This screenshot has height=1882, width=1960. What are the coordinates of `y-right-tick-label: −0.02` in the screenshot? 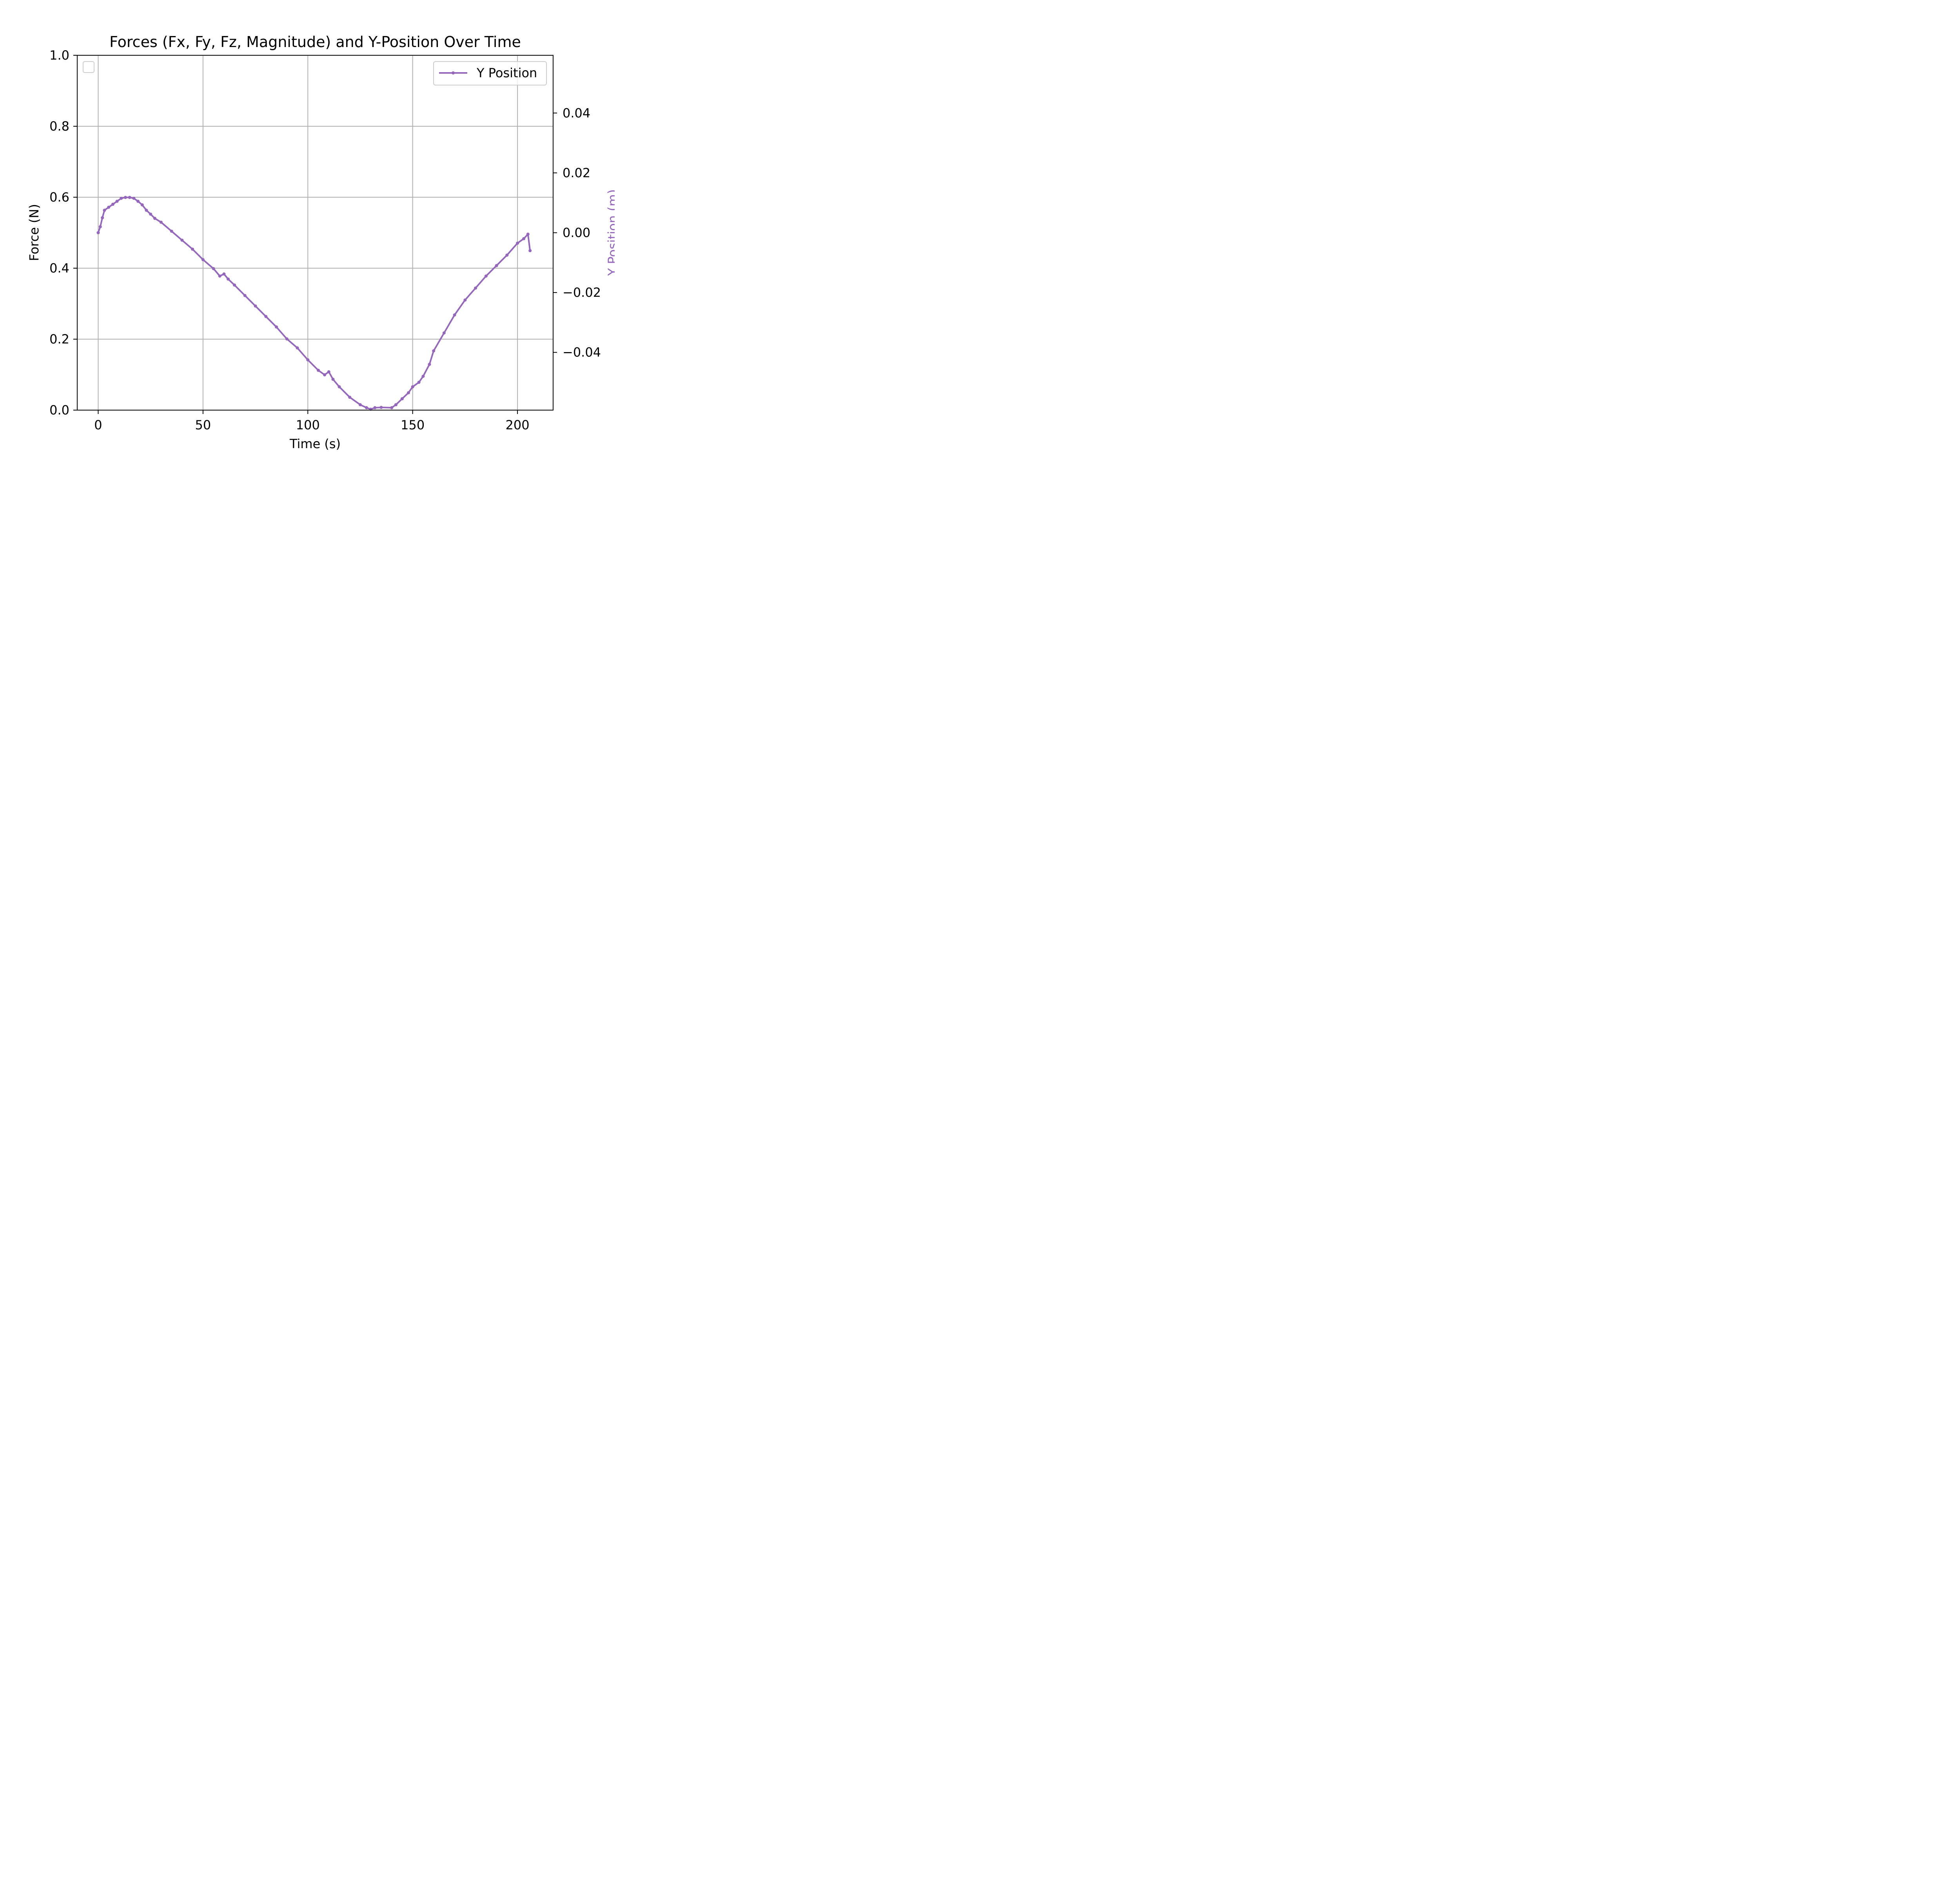 It's located at (582, 292).